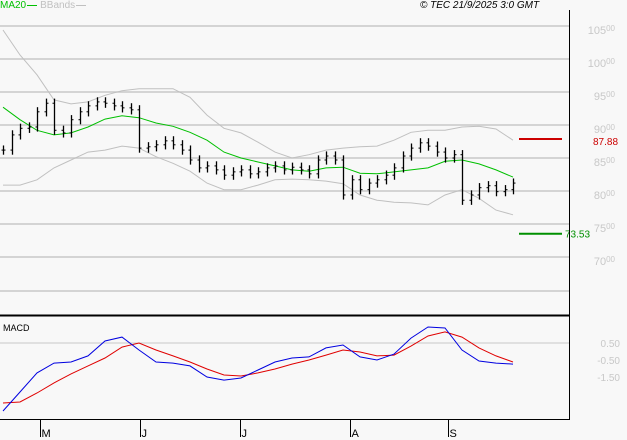 The width and height of the screenshot is (627, 440). Describe the element at coordinates (81, 5) in the screenshot. I see `legend-bbands-swatch` at that location.